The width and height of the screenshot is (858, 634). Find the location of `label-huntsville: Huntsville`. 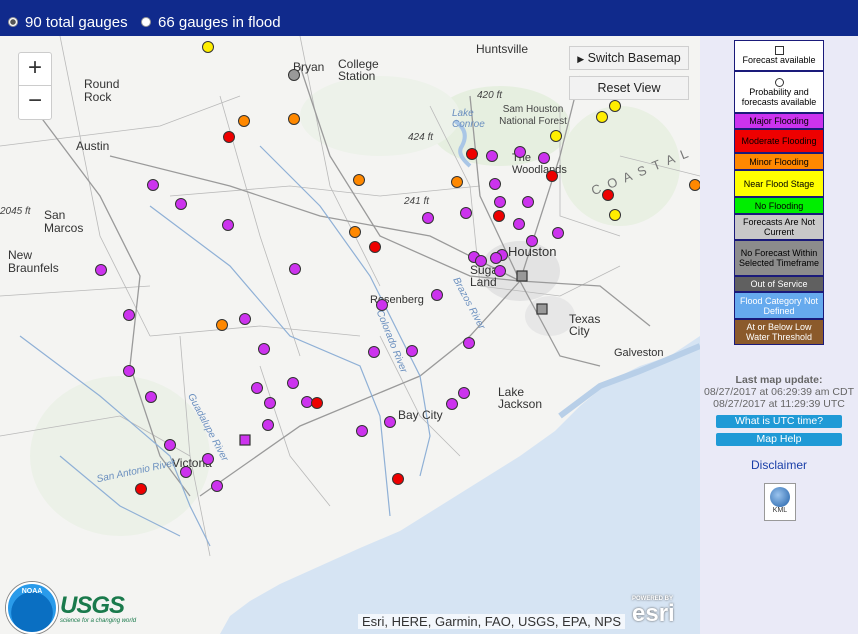

label-huntsville: Huntsville is located at coordinates (502, 49).